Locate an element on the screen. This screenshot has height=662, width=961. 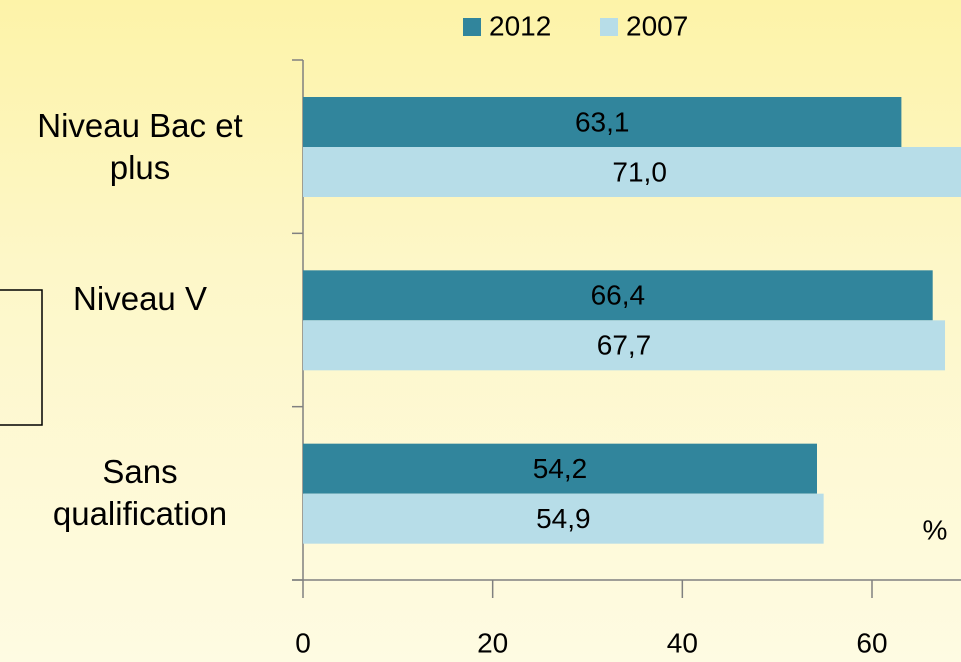
legend-label: 2007 is located at coordinates (657, 25).